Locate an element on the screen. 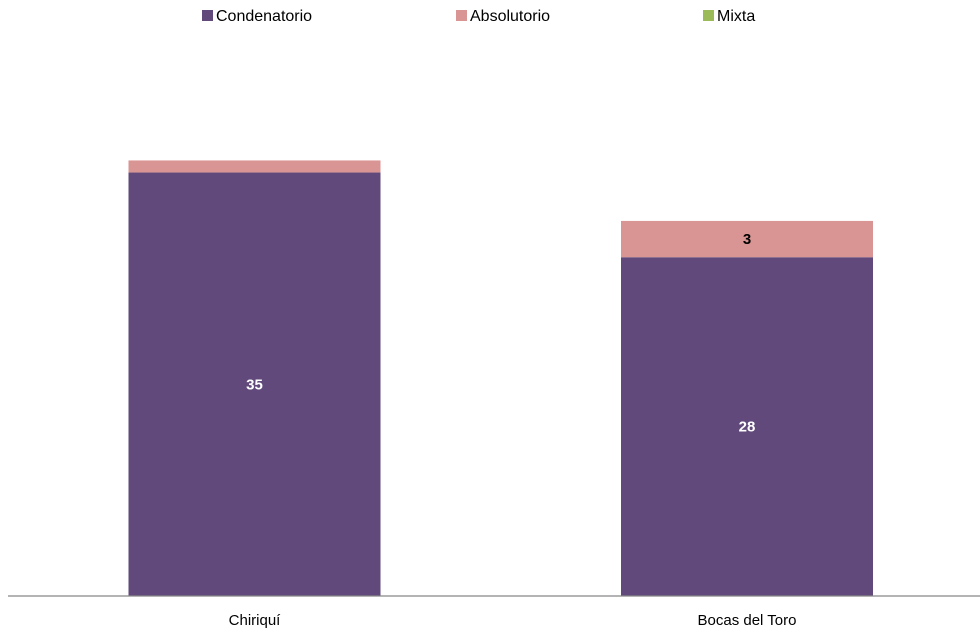 This screenshot has height=632, width=980. legend: Condenatorio Absolutorio Mixta is located at coordinates (478, 16).